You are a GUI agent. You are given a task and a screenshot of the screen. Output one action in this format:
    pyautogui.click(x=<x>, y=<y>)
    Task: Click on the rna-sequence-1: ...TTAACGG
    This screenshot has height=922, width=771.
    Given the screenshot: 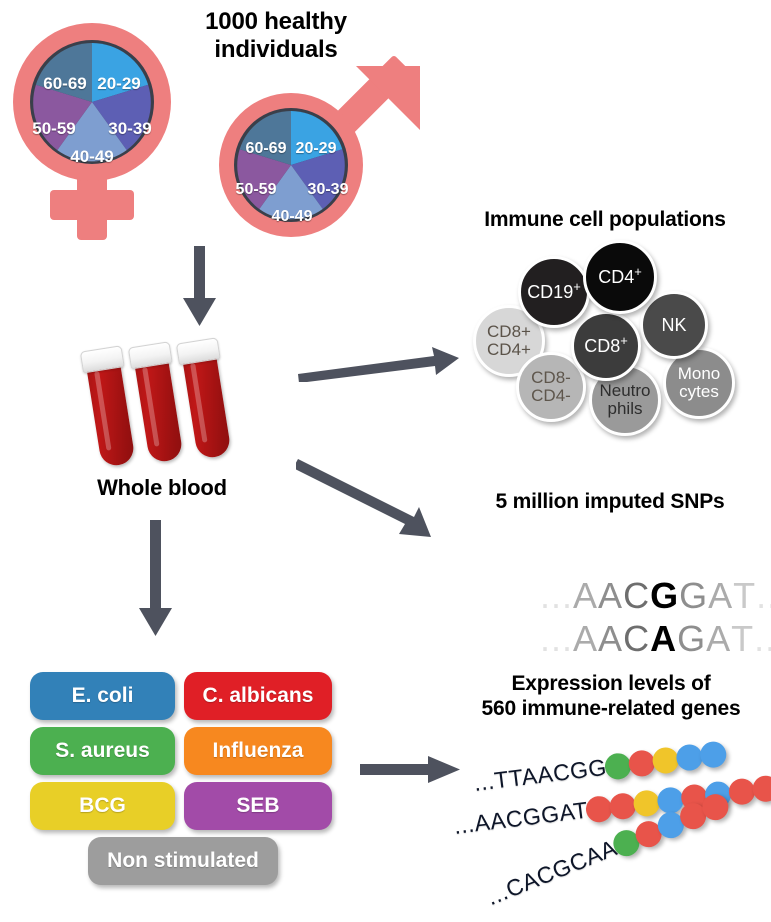 What is the action you would take?
    pyautogui.click(x=540, y=774)
    